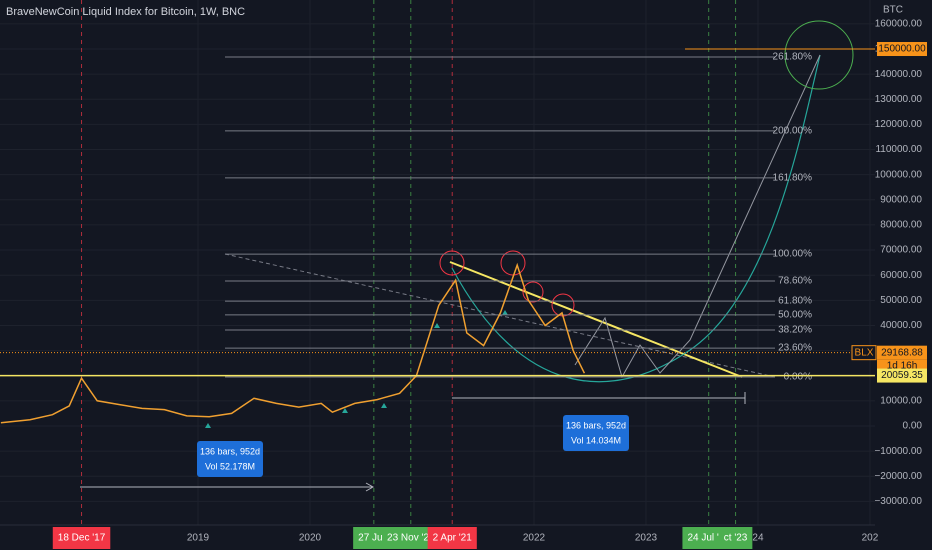 This screenshot has width=932, height=550. Describe the element at coordinates (793, 254) in the screenshot. I see `fib-label: 100.00%` at that location.